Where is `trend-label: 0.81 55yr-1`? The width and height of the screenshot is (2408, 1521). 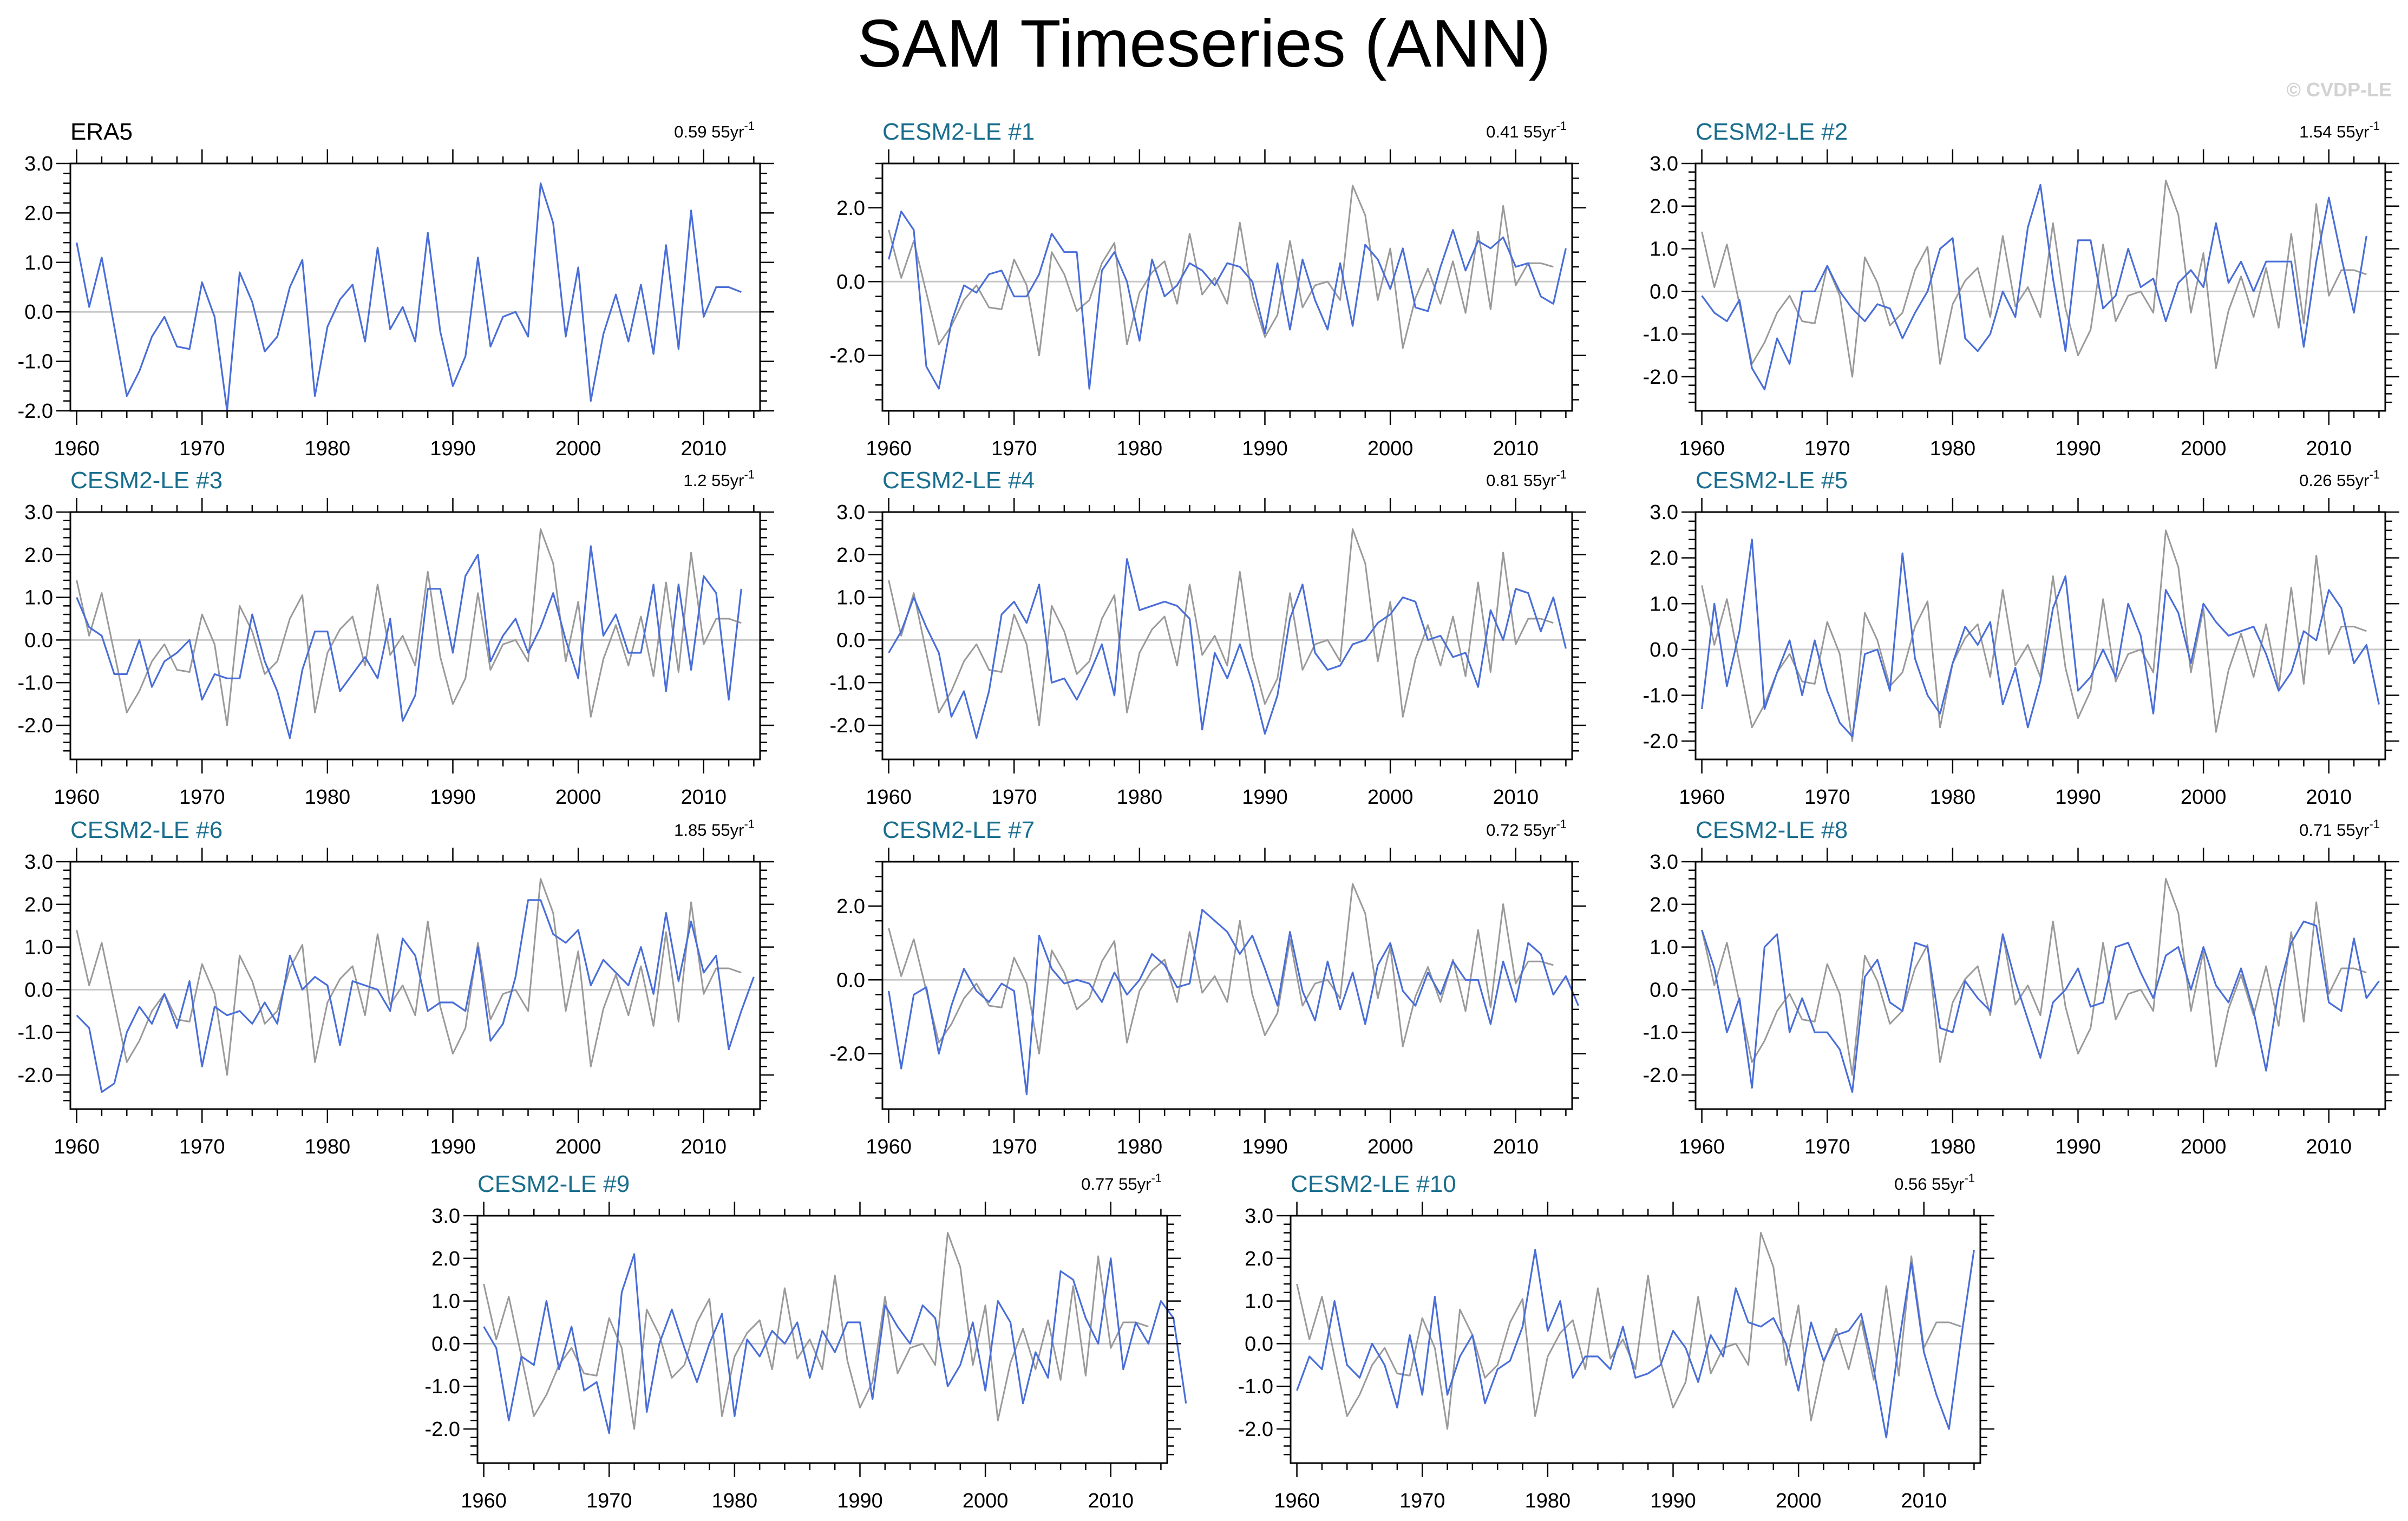
trend-label: 0.81 55yr-1 is located at coordinates (1526, 479).